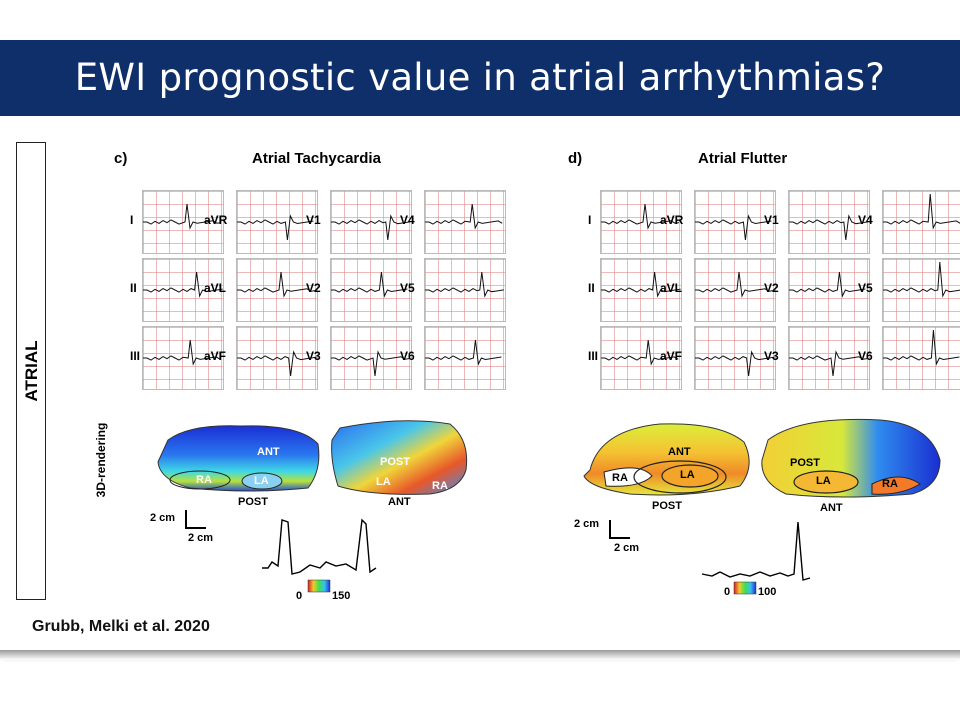 The height and width of the screenshot is (720, 960). What do you see at coordinates (268, 452) in the screenshot?
I see `panel-c-label-ant: ANT` at bounding box center [268, 452].